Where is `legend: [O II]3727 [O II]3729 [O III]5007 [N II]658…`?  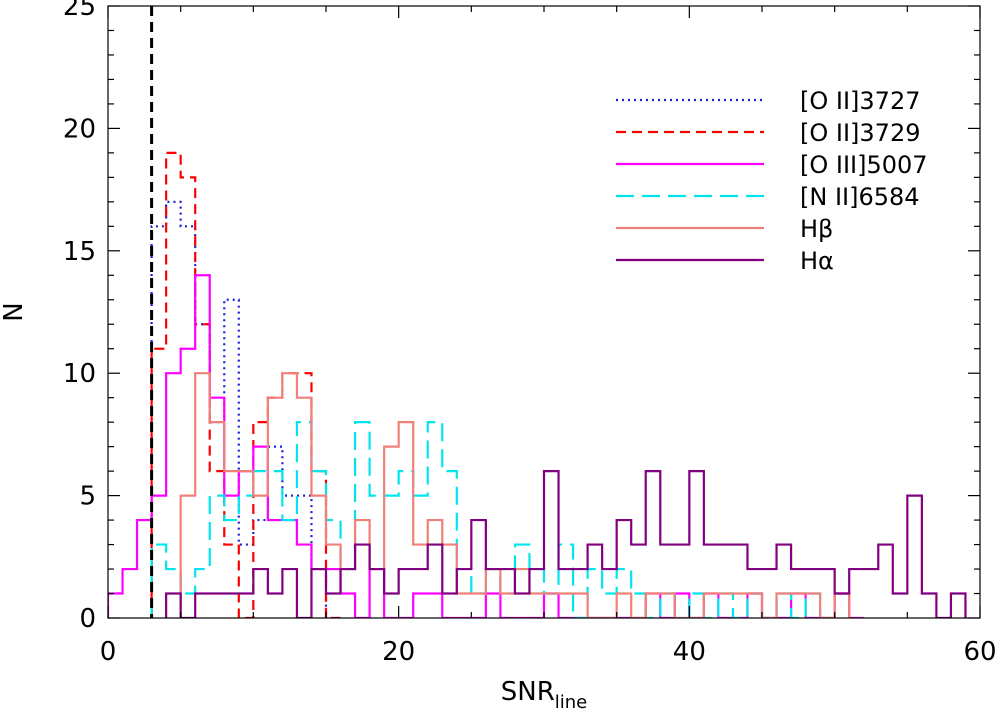 legend: [O II]3727 [O II]3729 [O III]5007 [N II]658… is located at coordinates (772, 181).